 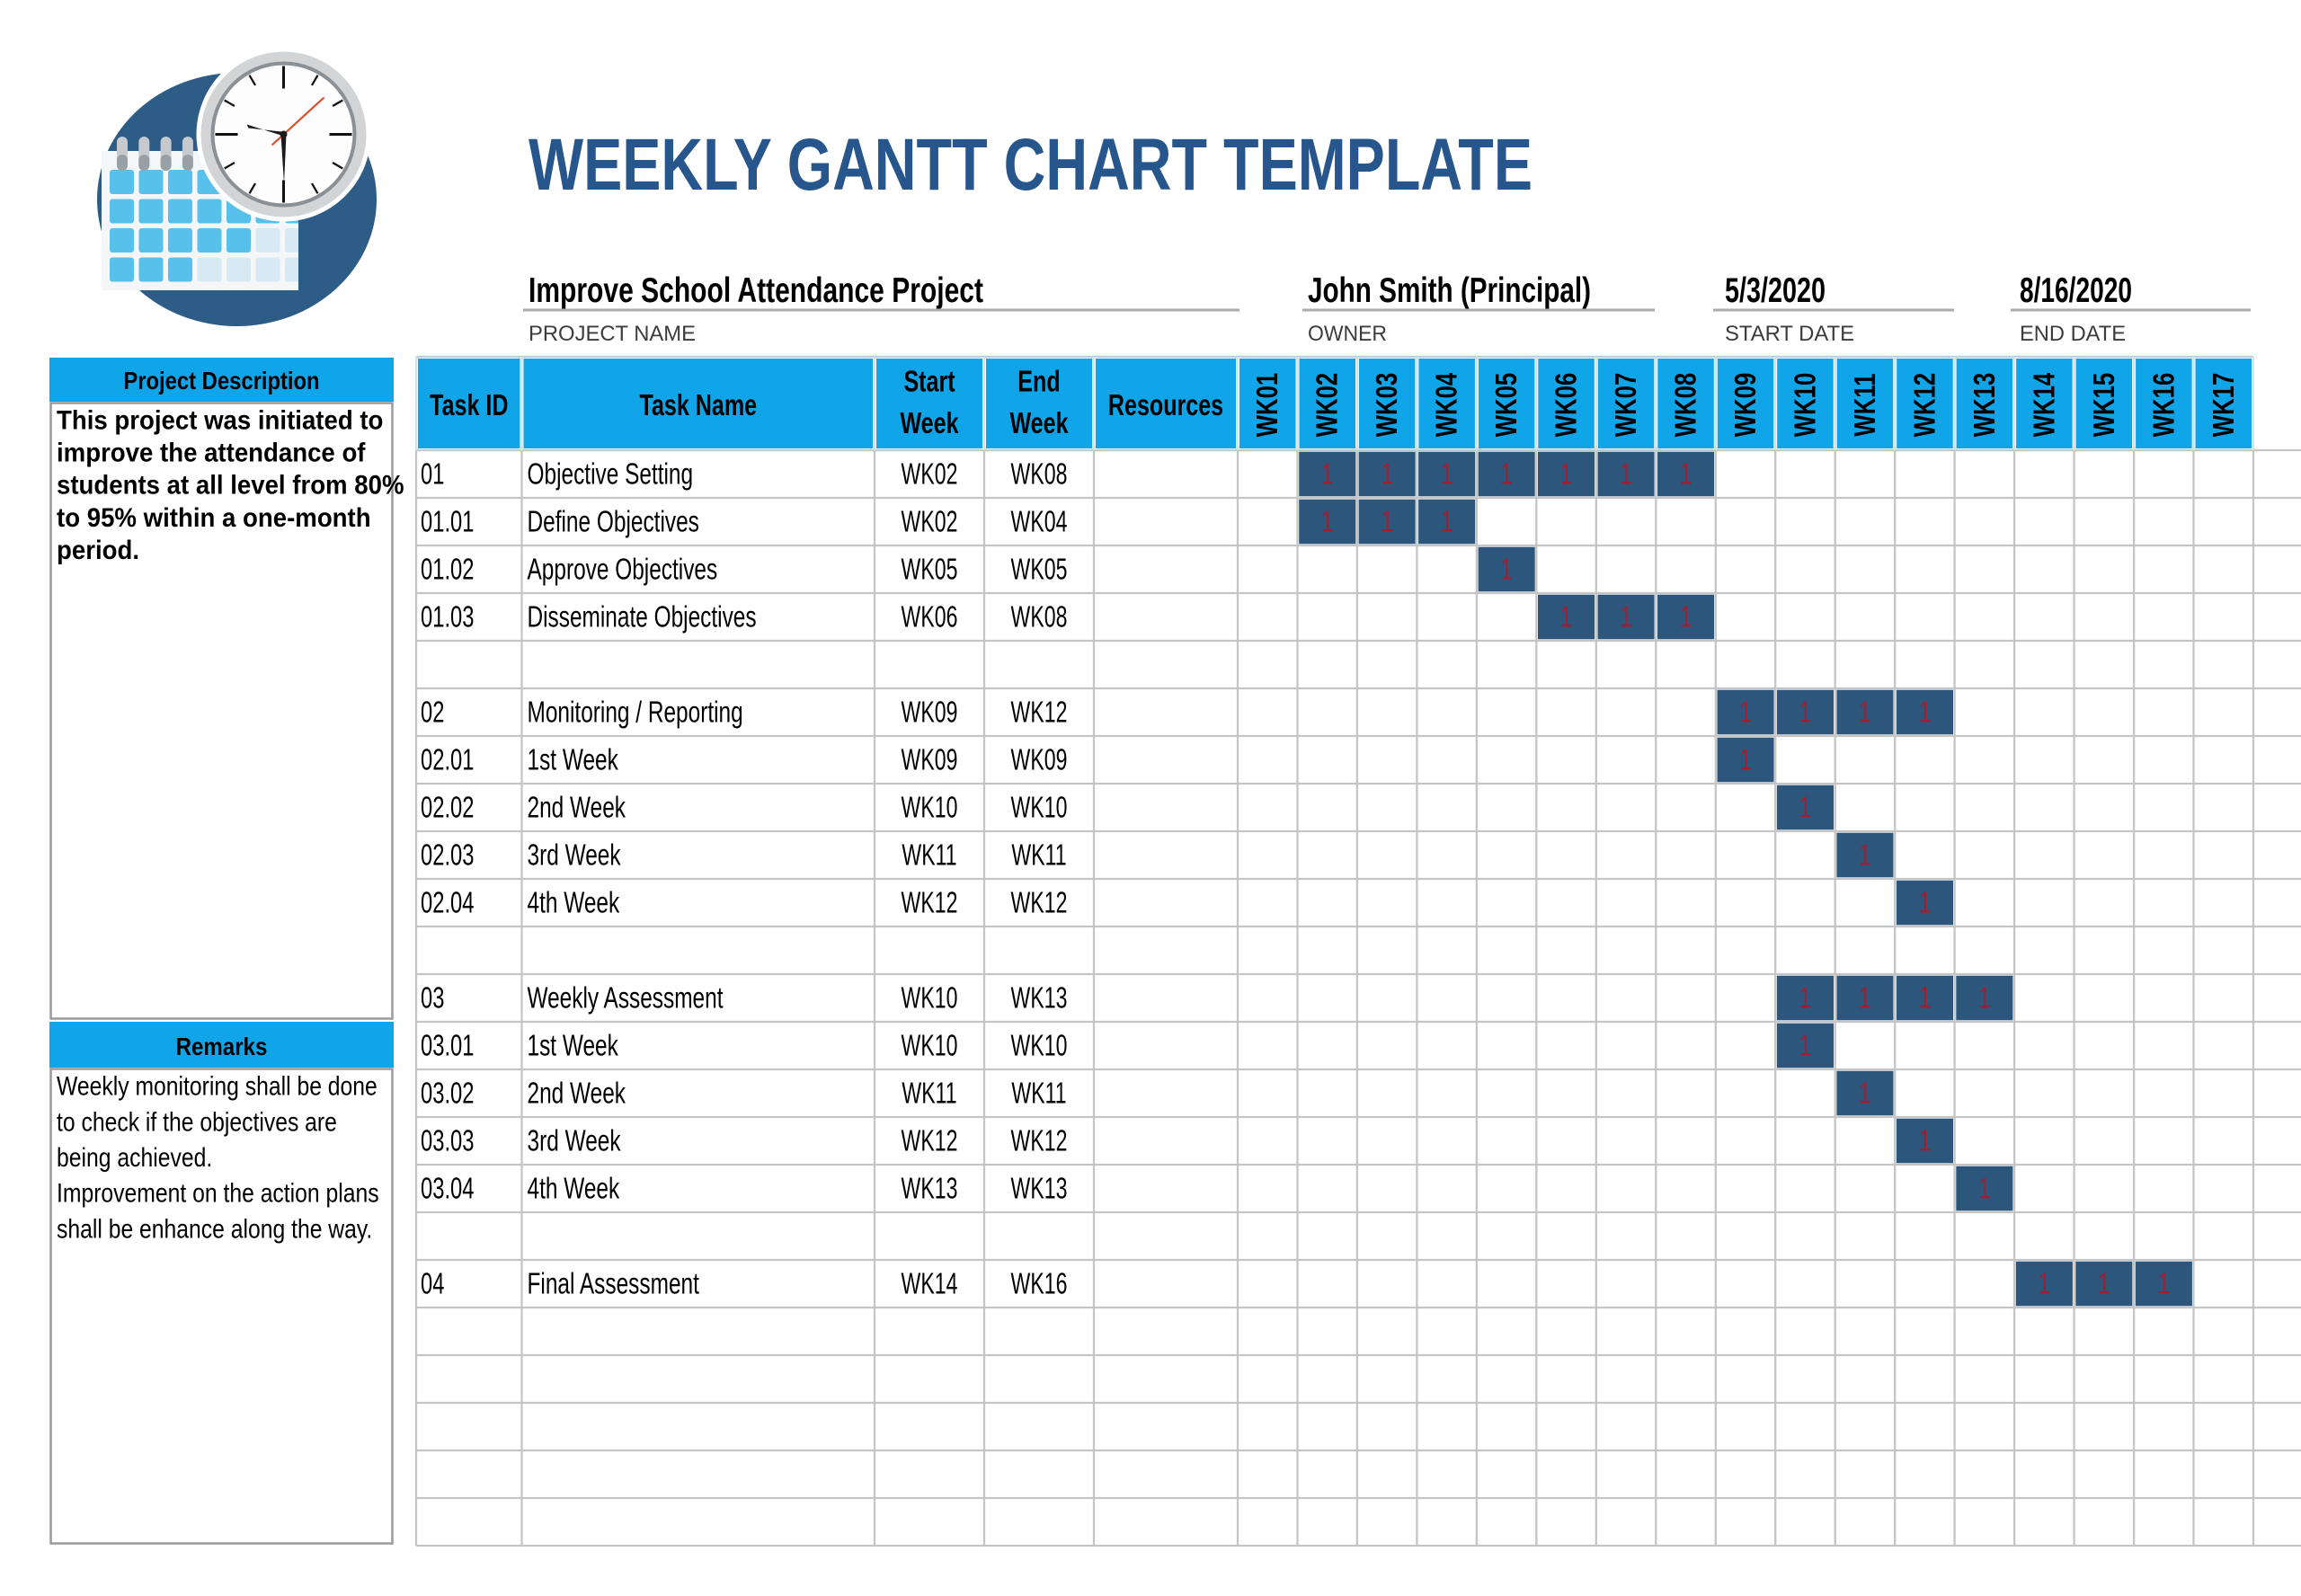 What do you see at coordinates (221, 381) in the screenshot?
I see `svg-text: Project Description` at bounding box center [221, 381].